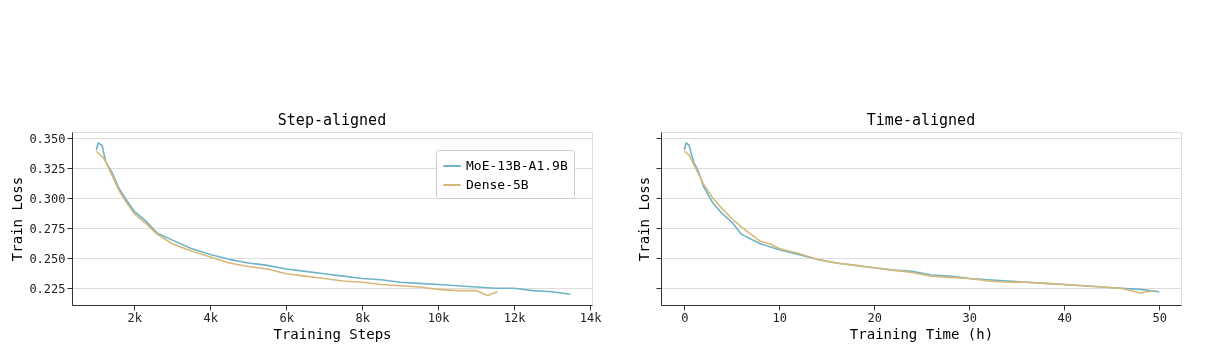 This screenshot has height=350, width=1210. What do you see at coordinates (1064, 317) in the screenshot?
I see `x-tick-label: 40` at bounding box center [1064, 317].